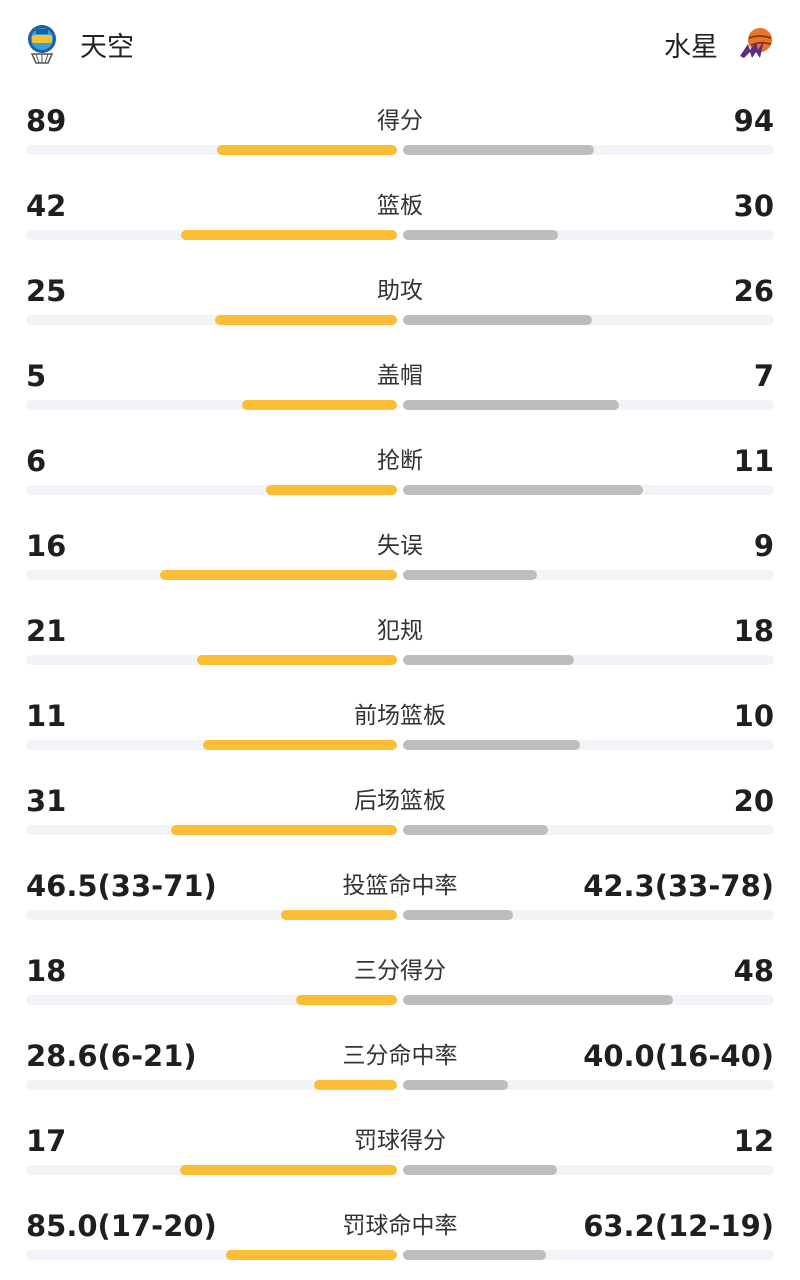 The width and height of the screenshot is (800, 1280). What do you see at coordinates (46, 121) in the screenshot?
I see `left-team-value: 89` at bounding box center [46, 121].